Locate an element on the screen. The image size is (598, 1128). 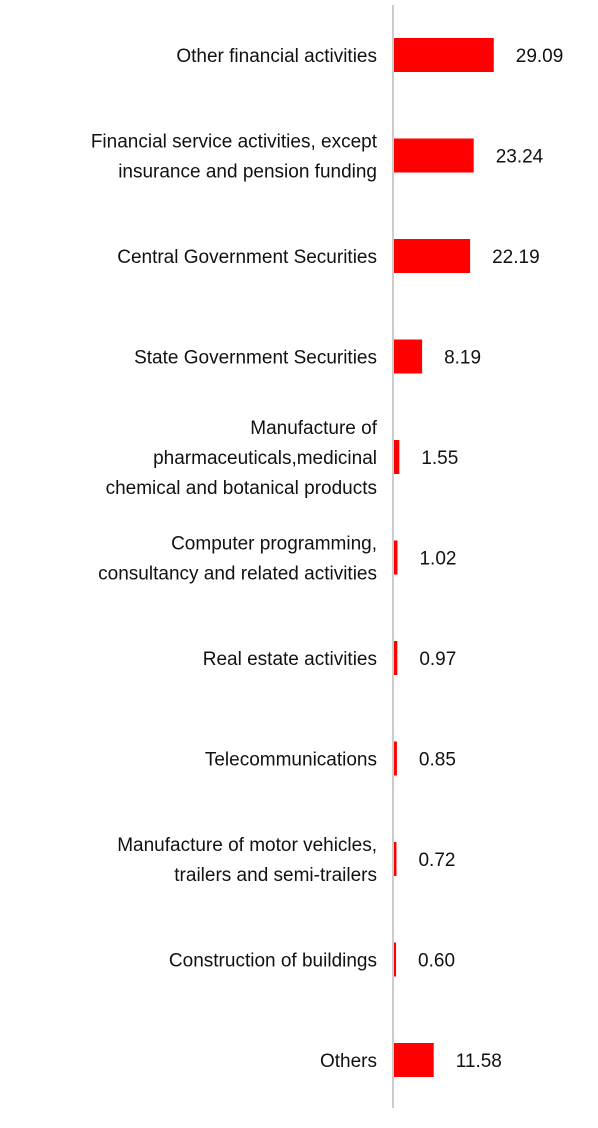
category-label: chemical and botanical products is located at coordinates (241, 488).